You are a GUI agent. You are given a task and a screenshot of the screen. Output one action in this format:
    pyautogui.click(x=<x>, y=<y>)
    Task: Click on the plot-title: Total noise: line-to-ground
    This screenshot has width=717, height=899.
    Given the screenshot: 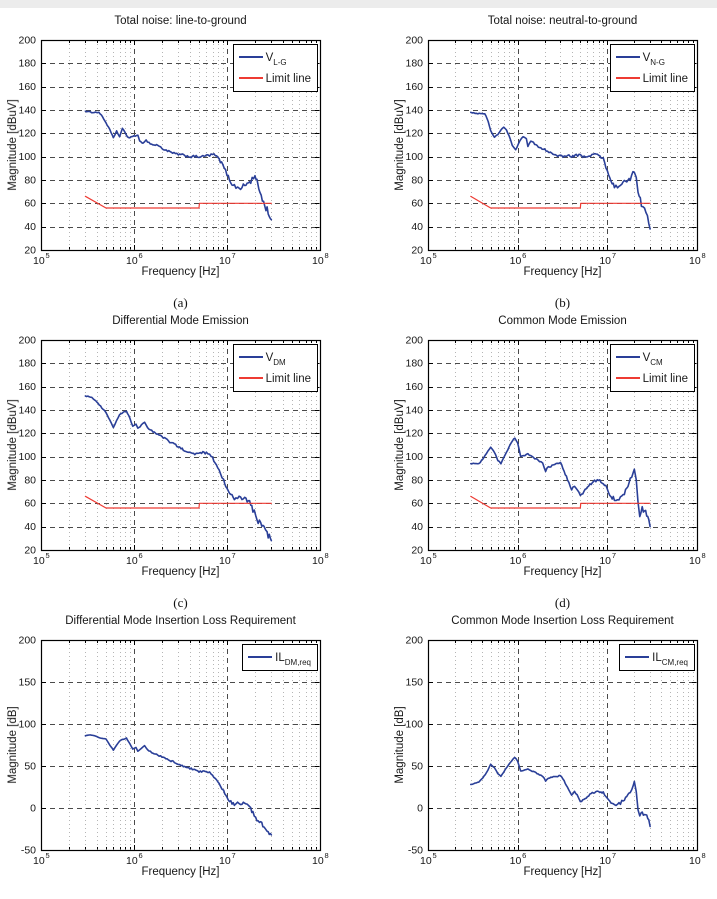 What is the action you would take?
    pyautogui.click(x=180, y=21)
    